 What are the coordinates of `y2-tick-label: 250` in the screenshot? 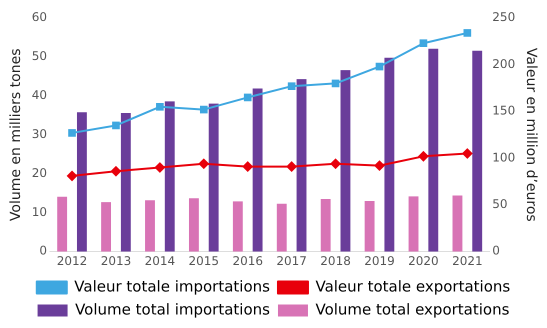 It's located at (504, 17).